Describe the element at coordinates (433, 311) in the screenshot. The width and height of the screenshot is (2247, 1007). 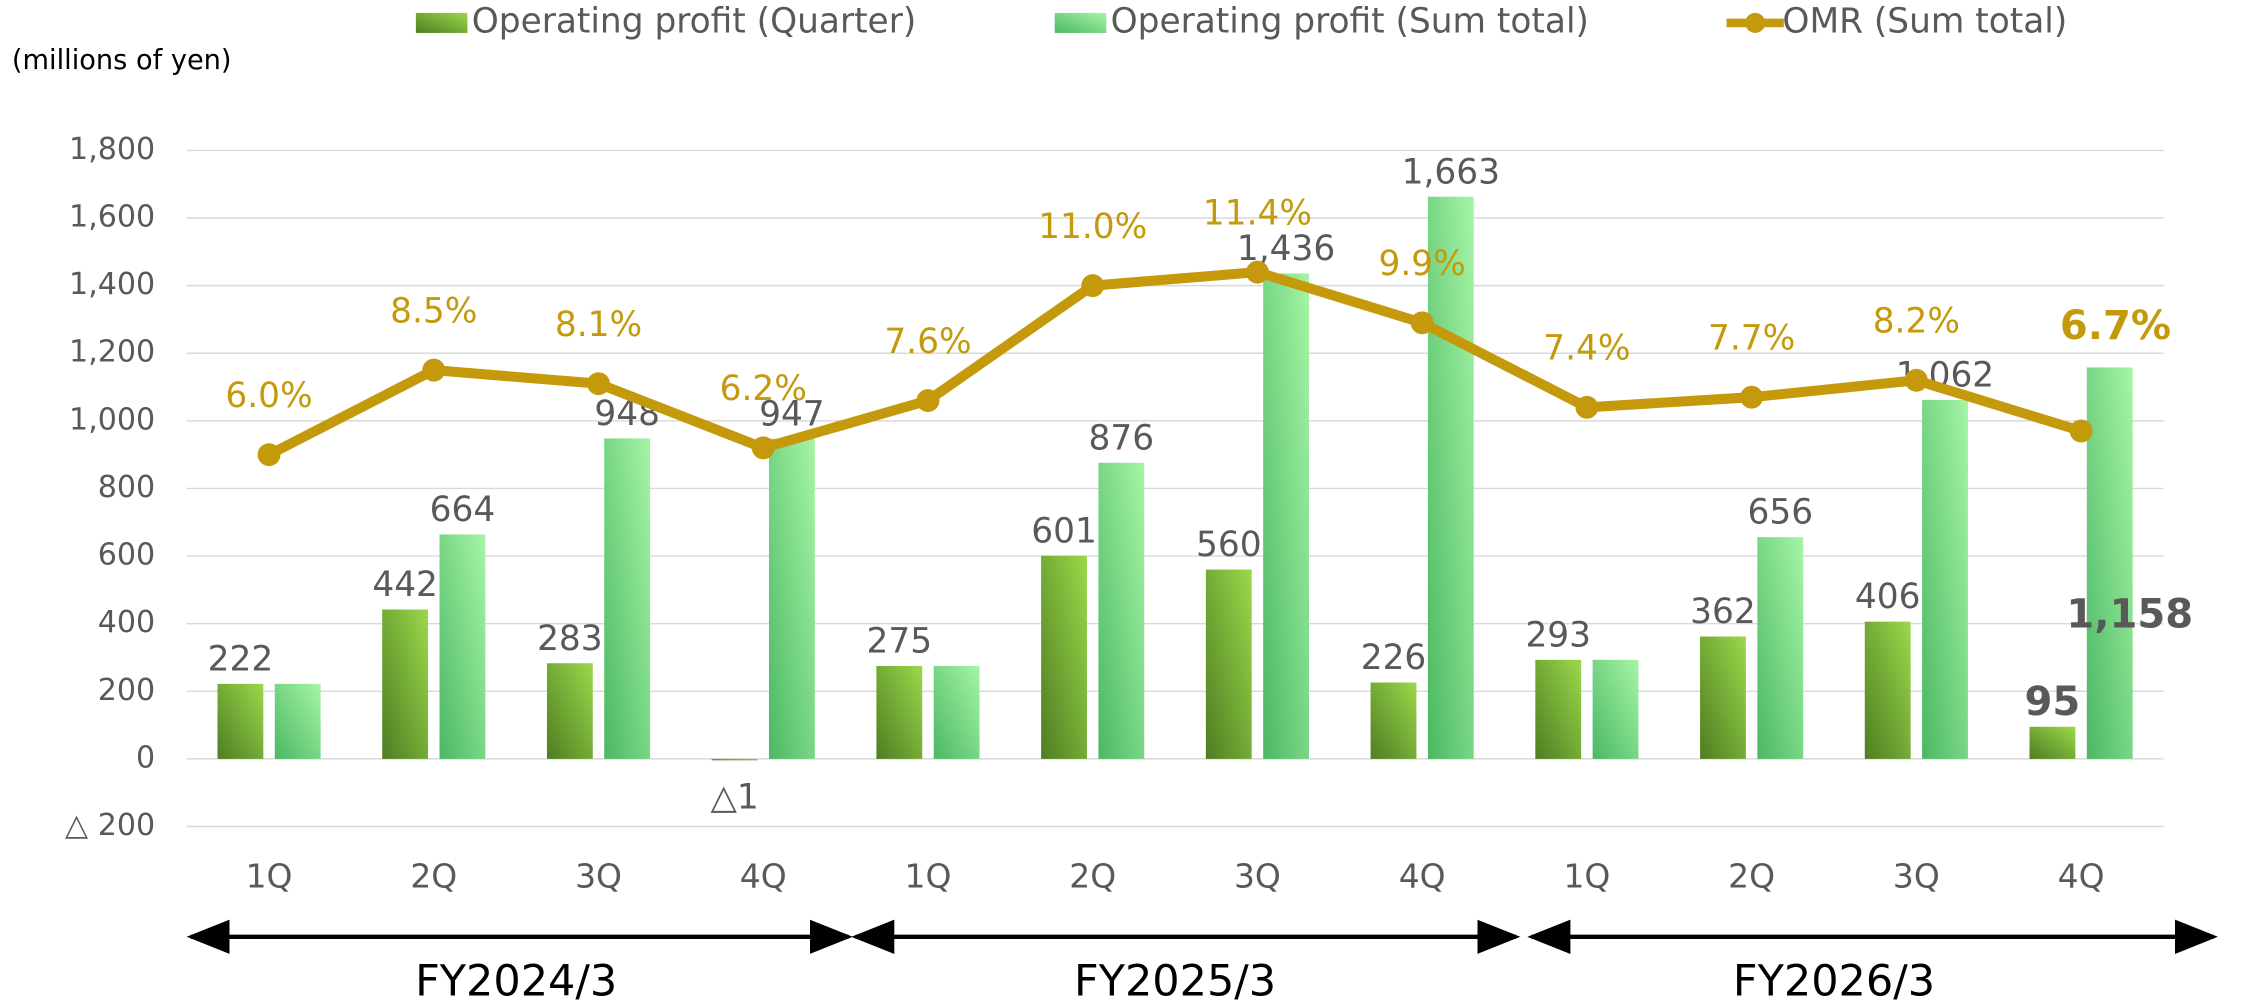
I see `data-label: 8.5%` at that location.